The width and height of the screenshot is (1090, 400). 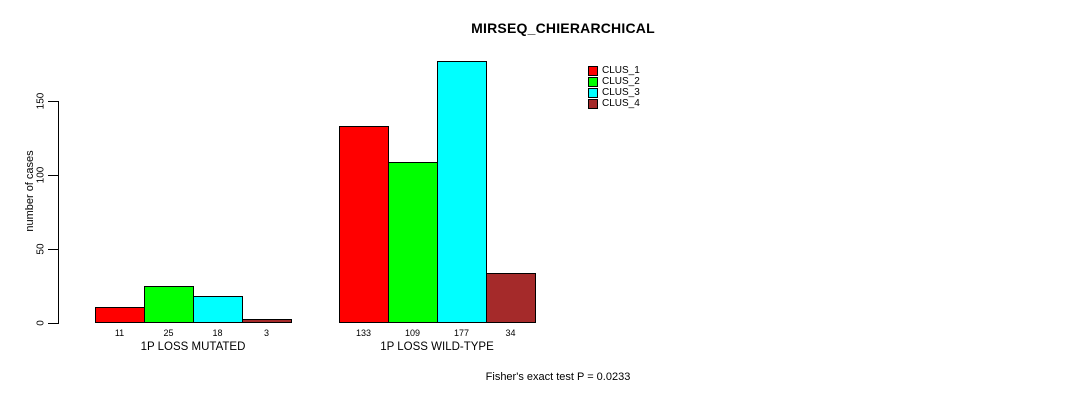 What do you see at coordinates (621, 92) in the screenshot?
I see `legend-label: CLUS_3` at bounding box center [621, 92].